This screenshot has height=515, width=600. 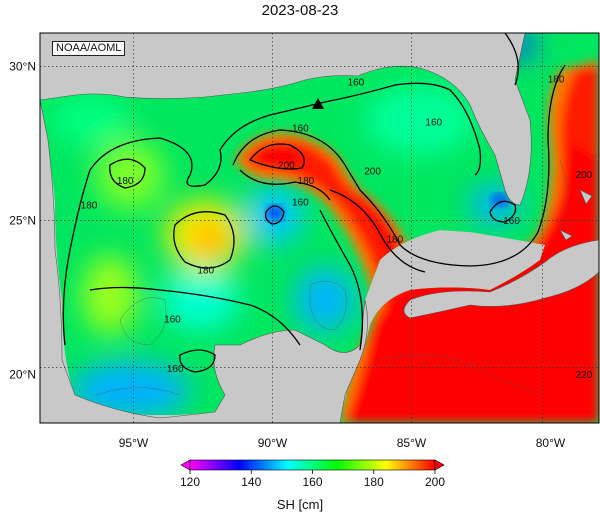 I want to click on lon-tick-label: 95°W, so click(x=134, y=443).